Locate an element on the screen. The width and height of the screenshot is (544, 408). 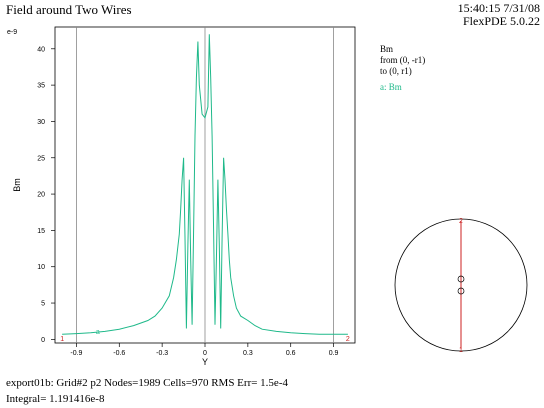
y-axis-label: Bm is located at coordinates (17, 185).